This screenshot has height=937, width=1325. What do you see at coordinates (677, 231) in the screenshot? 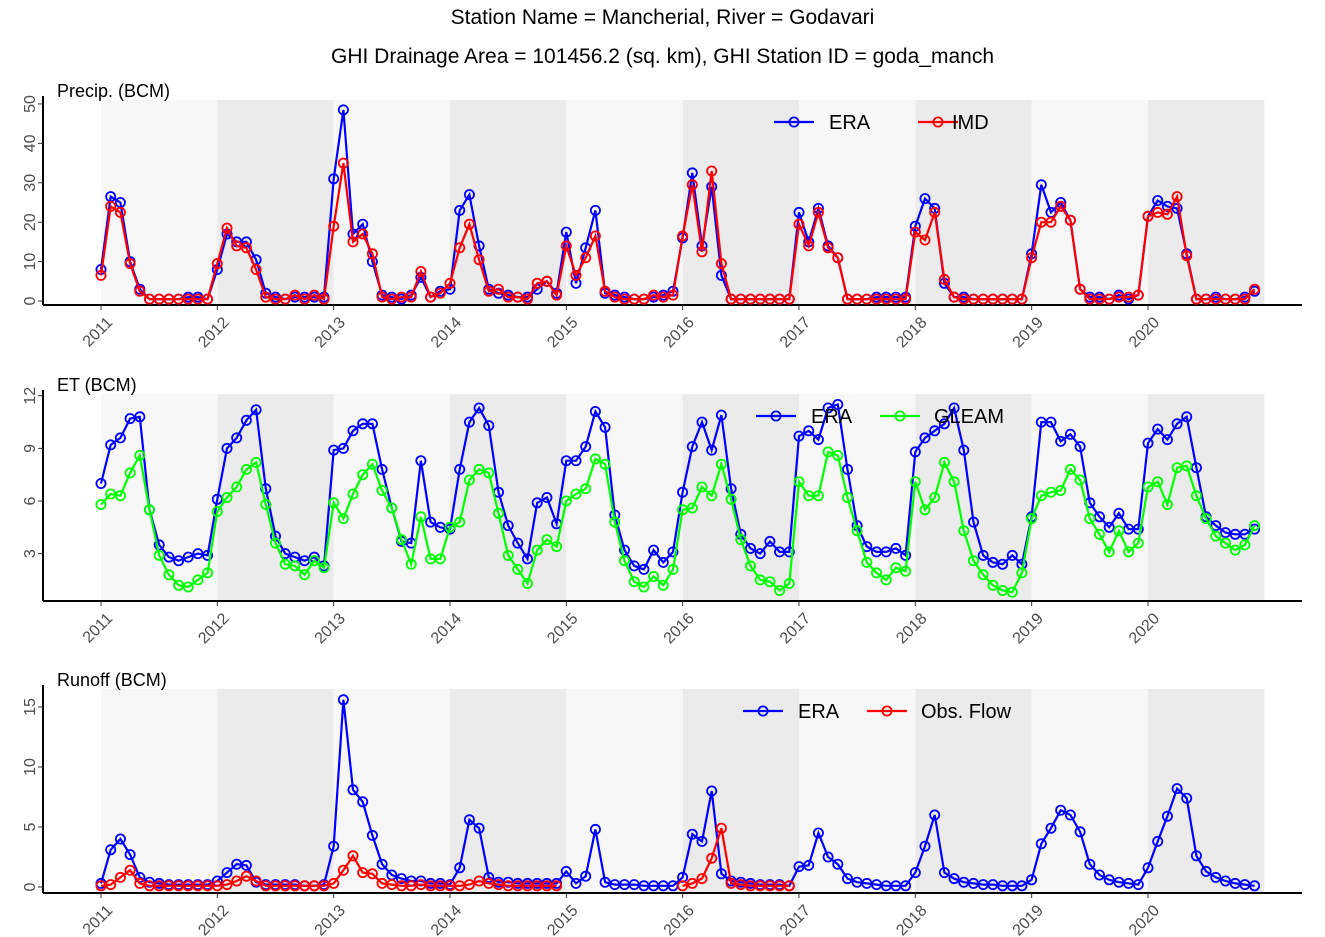
I see `series-line-imd` at bounding box center [677, 231].